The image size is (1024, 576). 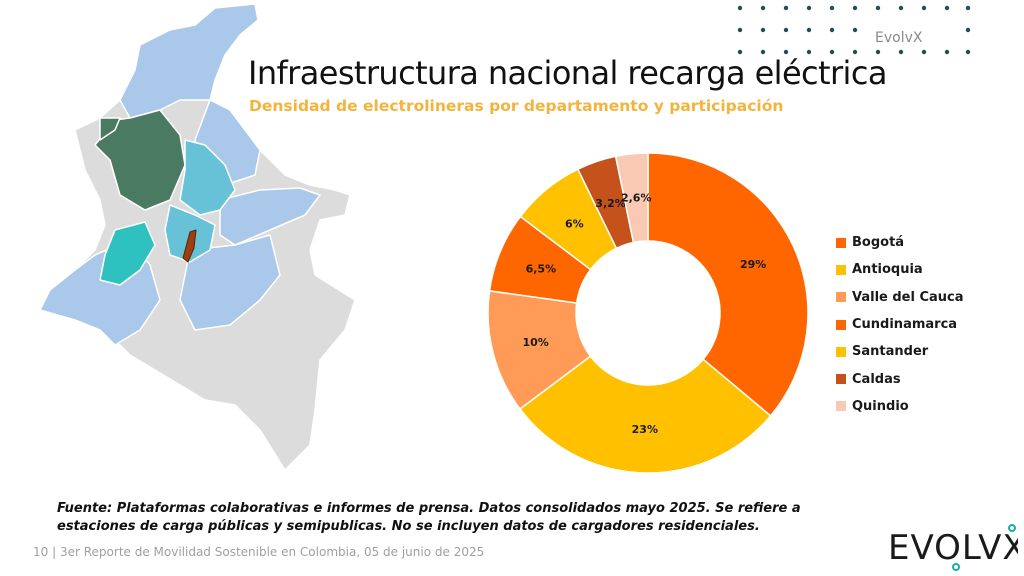 What do you see at coordinates (189, 246) in the screenshot?
I see `map-bogota` at bounding box center [189, 246].